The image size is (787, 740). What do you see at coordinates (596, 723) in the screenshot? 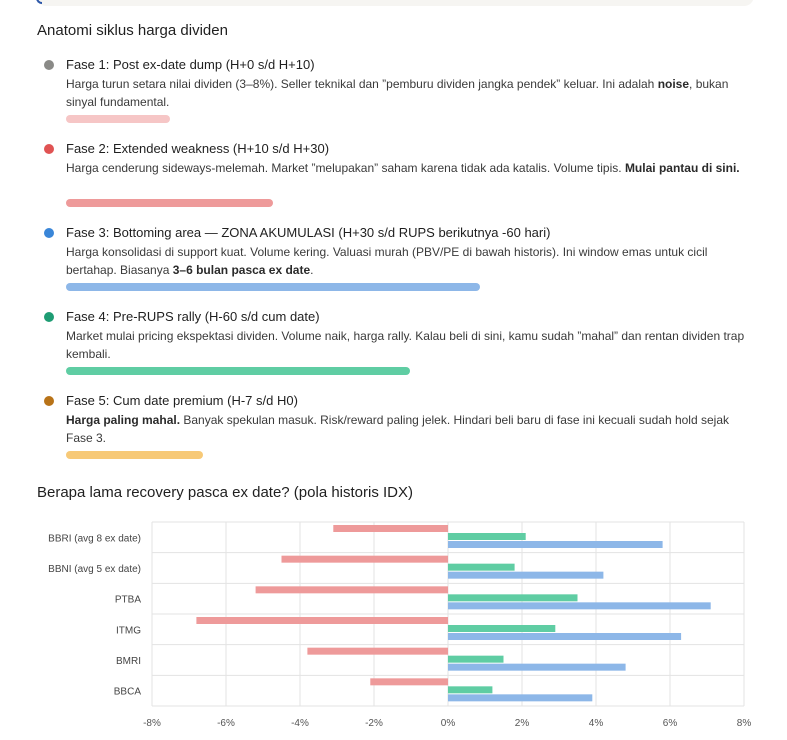
I see `x-tick-label: 4%` at bounding box center [596, 723].